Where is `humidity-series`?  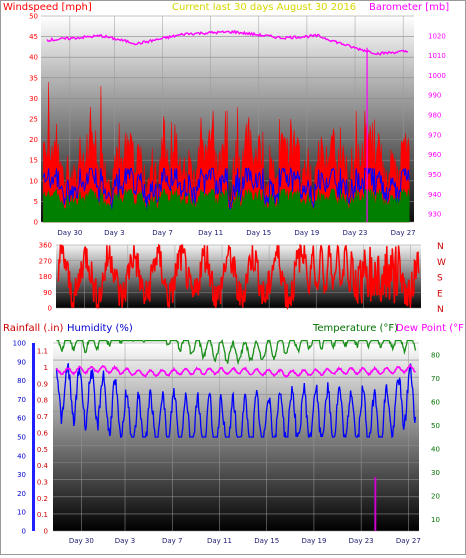
humidity-series is located at coordinates (236, 400).